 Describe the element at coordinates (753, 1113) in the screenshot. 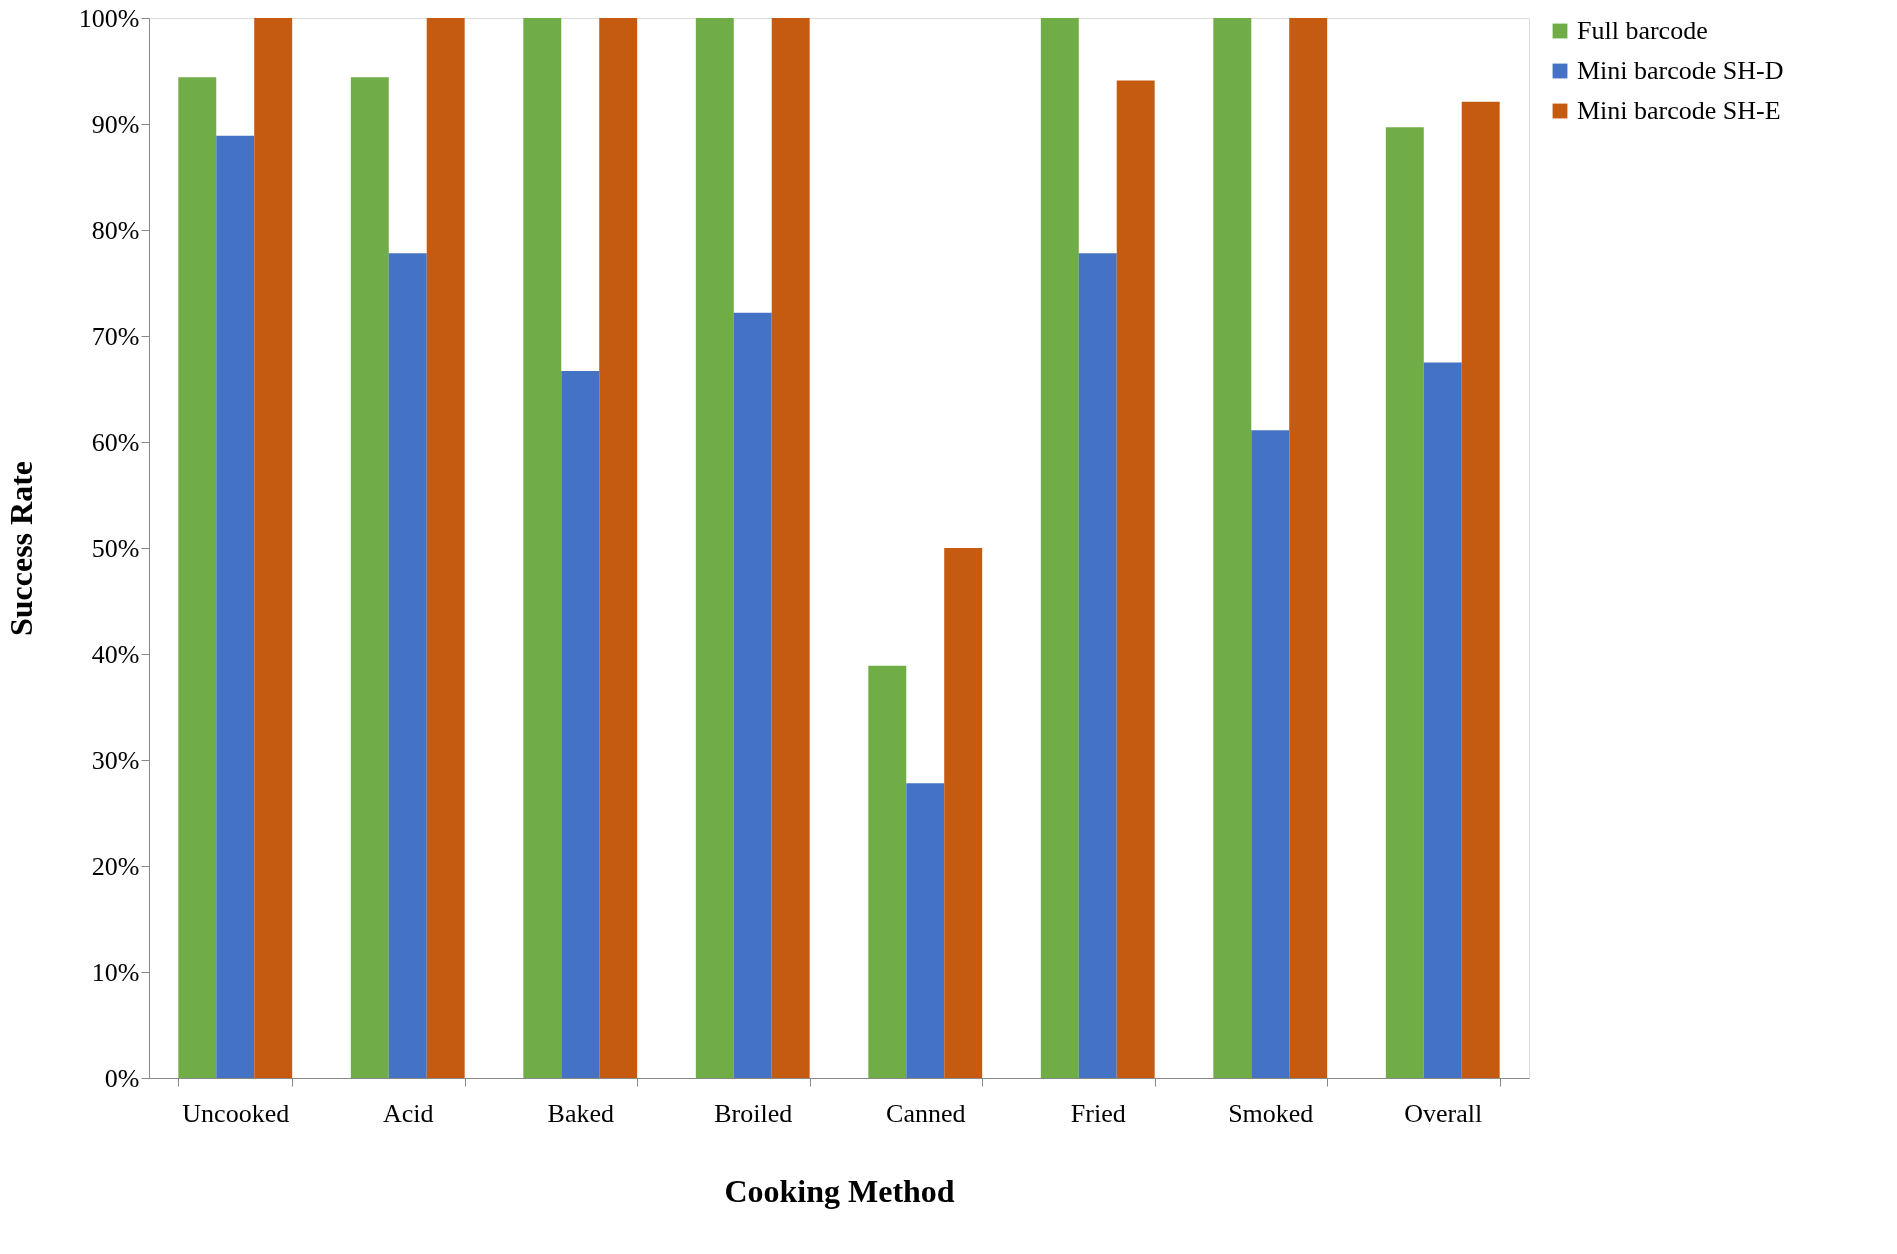

I see `x-tick-label: Broiled` at that location.